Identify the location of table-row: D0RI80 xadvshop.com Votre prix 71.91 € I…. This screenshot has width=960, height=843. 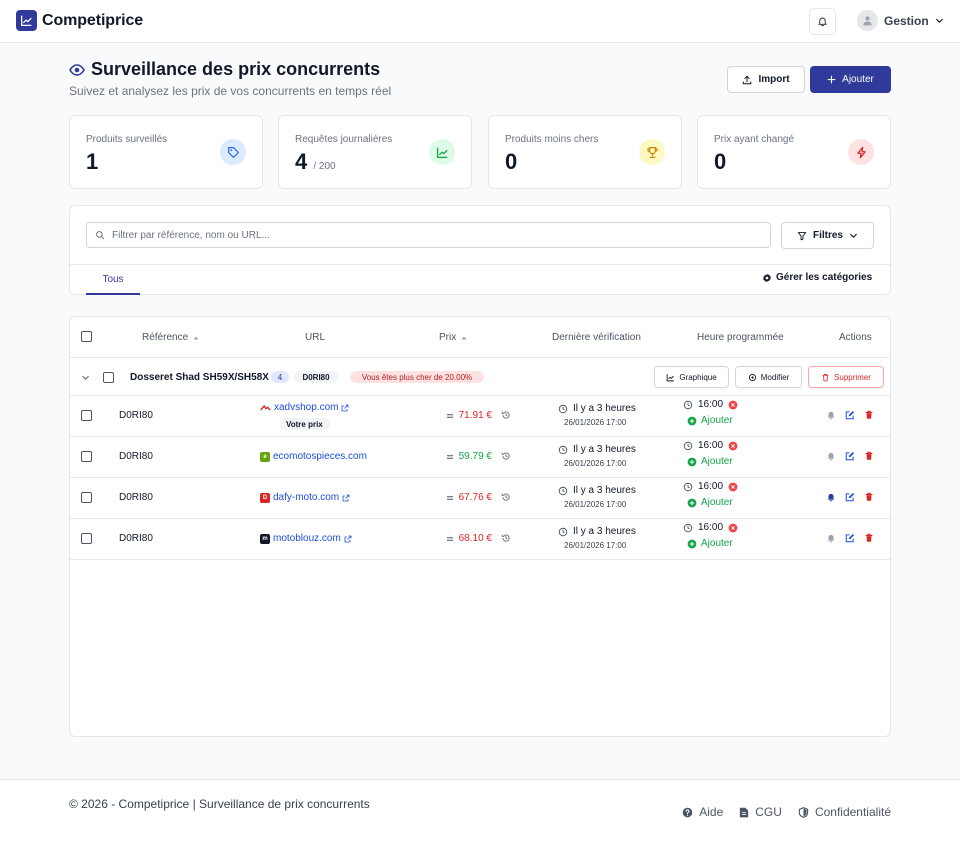
(480, 416).